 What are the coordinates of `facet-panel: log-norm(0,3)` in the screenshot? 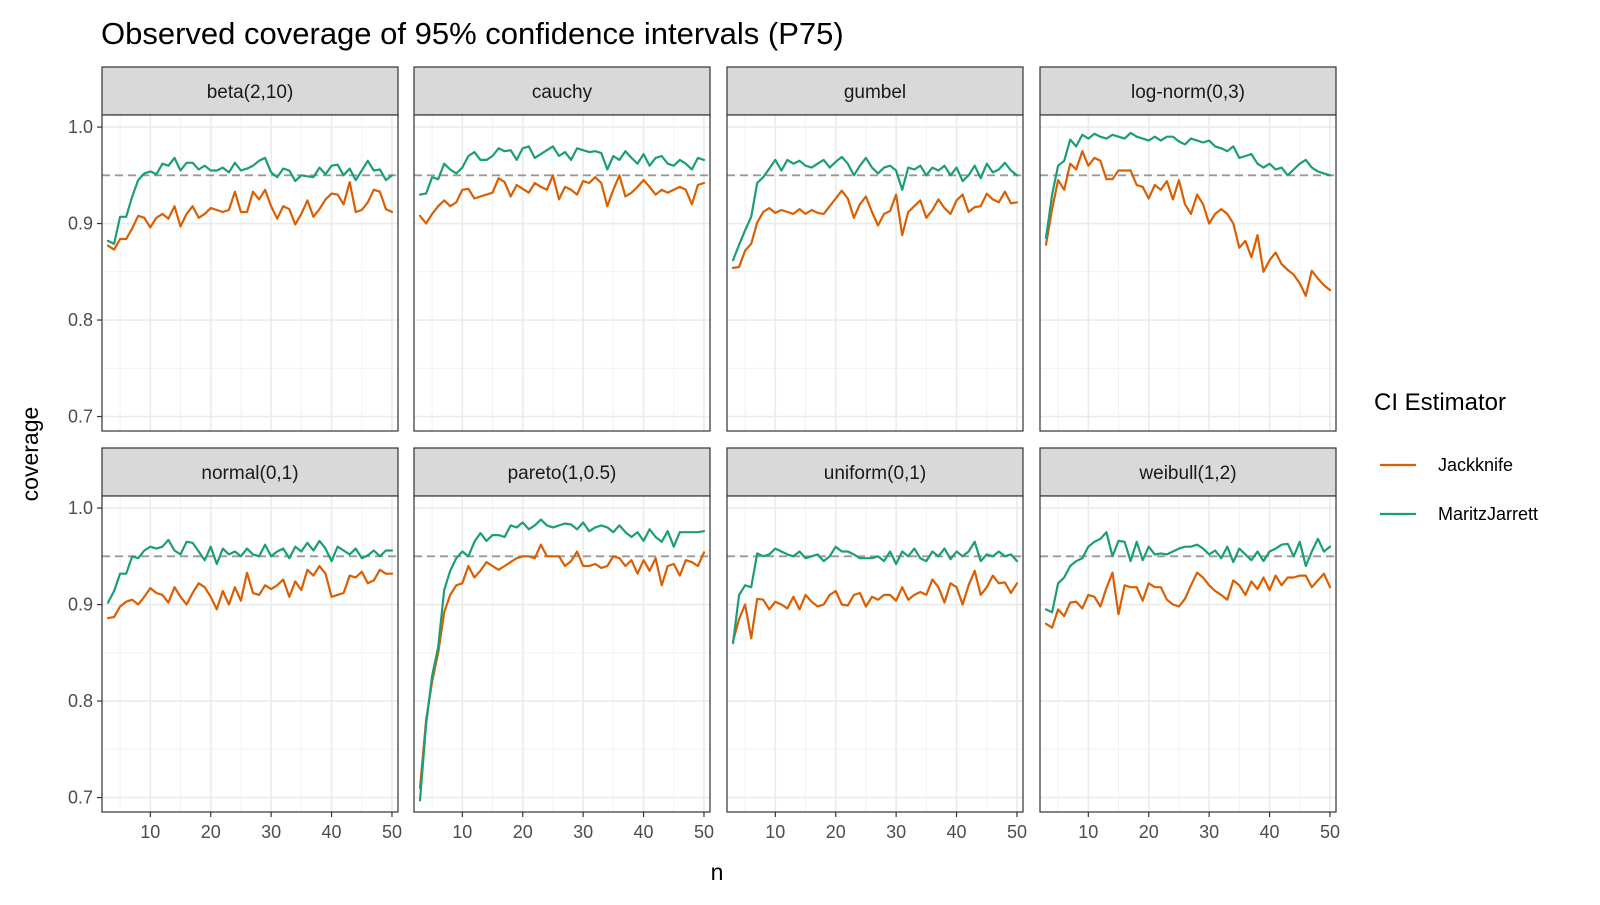 It's located at (1188, 249).